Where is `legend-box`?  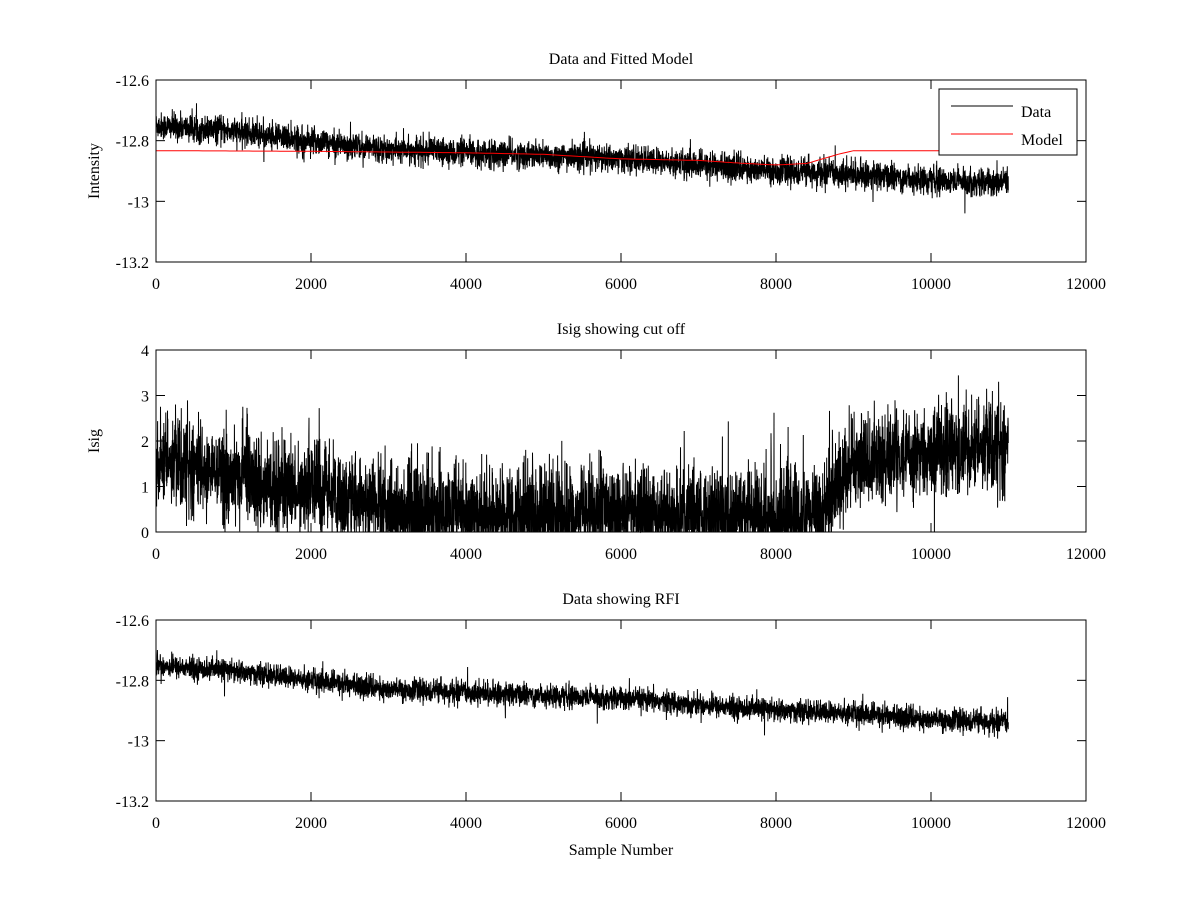 legend-box is located at coordinates (1008, 122).